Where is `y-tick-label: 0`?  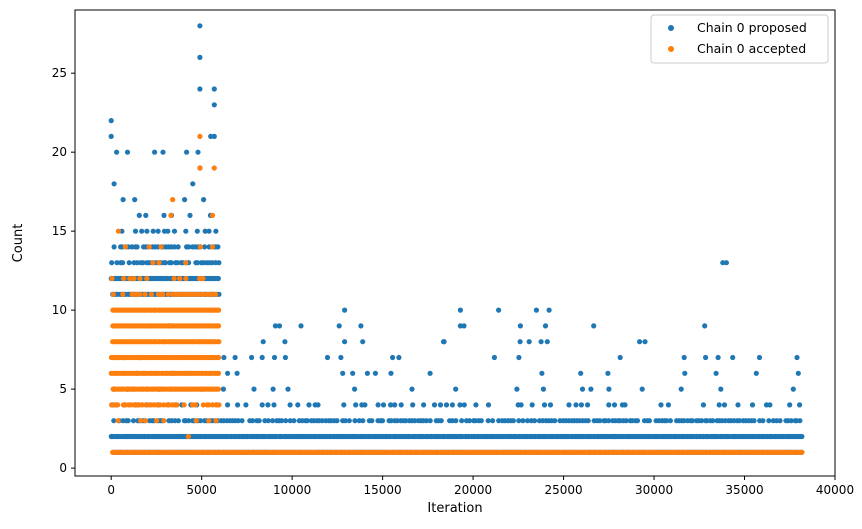 y-tick-label: 0 is located at coordinates (63, 468).